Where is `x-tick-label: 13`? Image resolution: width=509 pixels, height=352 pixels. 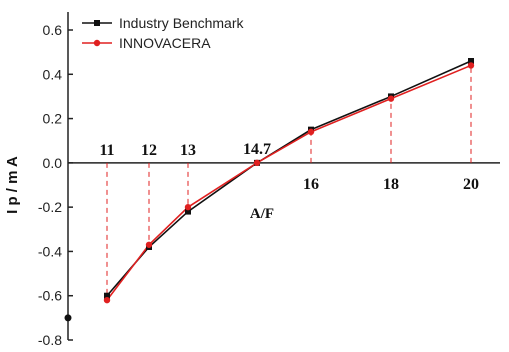 x-tick-label: 13 is located at coordinates (188, 150).